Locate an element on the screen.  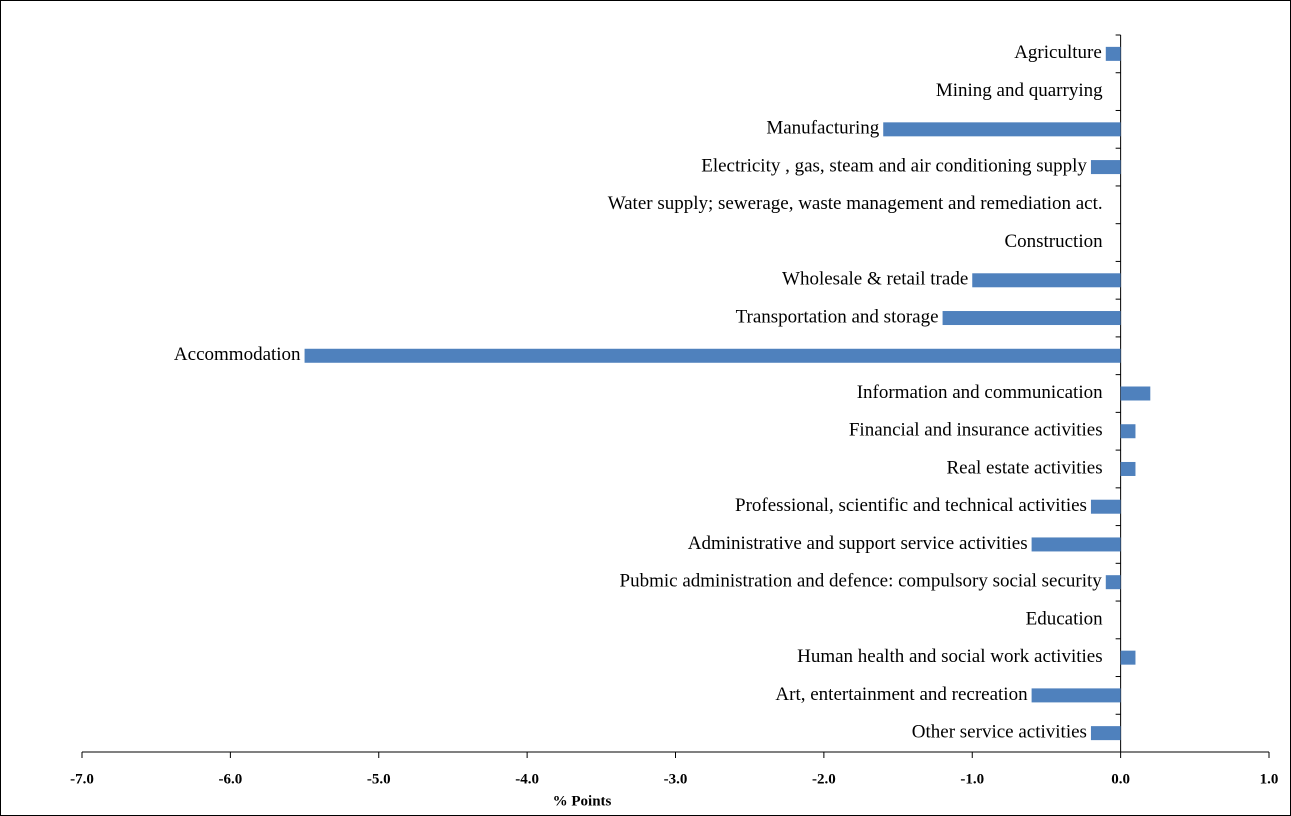
category-label: Agriculture is located at coordinates (1058, 52).